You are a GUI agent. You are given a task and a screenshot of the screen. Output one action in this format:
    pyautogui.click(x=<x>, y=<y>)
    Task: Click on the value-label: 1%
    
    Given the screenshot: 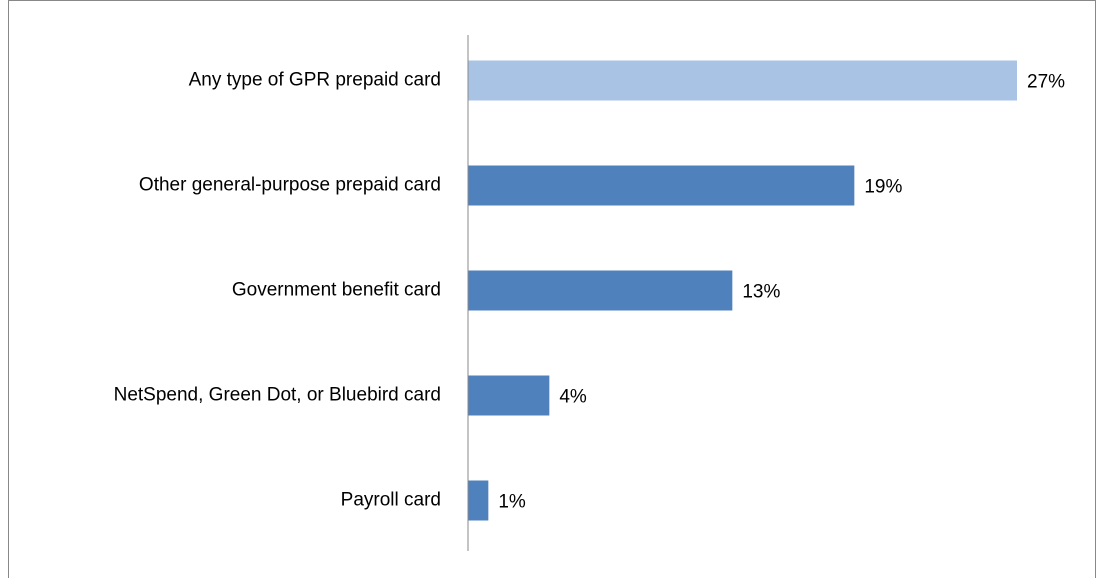 What is the action you would take?
    pyautogui.click(x=512, y=502)
    